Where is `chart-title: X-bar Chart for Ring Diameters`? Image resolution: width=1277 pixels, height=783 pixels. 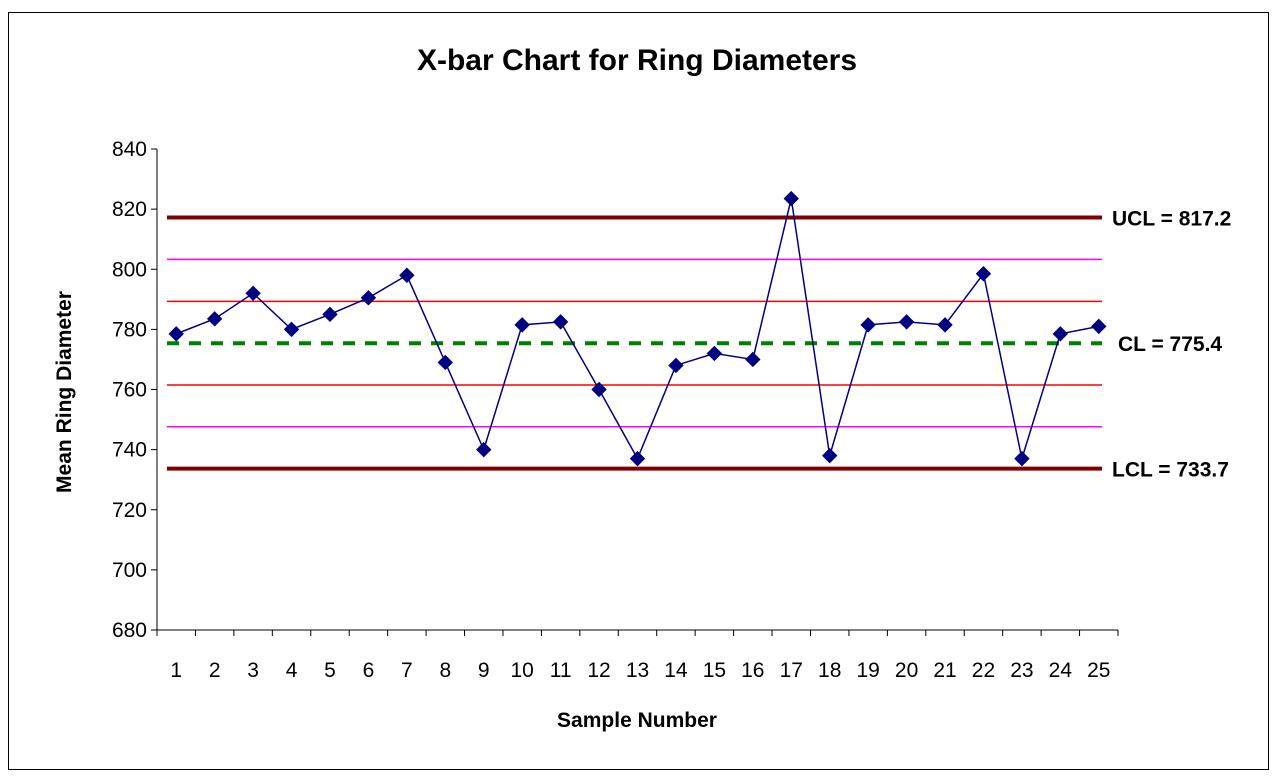
chart-title: X-bar Chart for Ring Diameters is located at coordinates (637, 60).